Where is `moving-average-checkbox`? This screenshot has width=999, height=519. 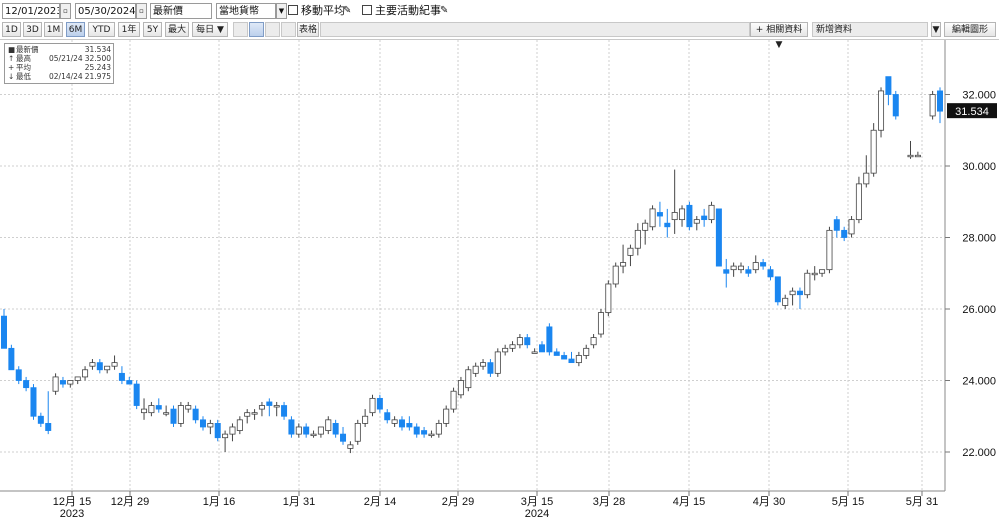 moving-average-checkbox is located at coordinates (293, 10).